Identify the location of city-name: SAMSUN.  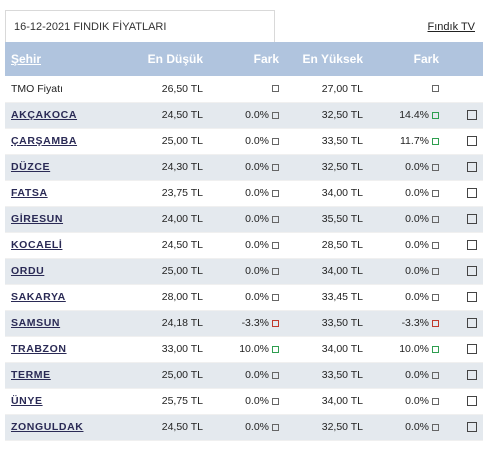
(70, 323).